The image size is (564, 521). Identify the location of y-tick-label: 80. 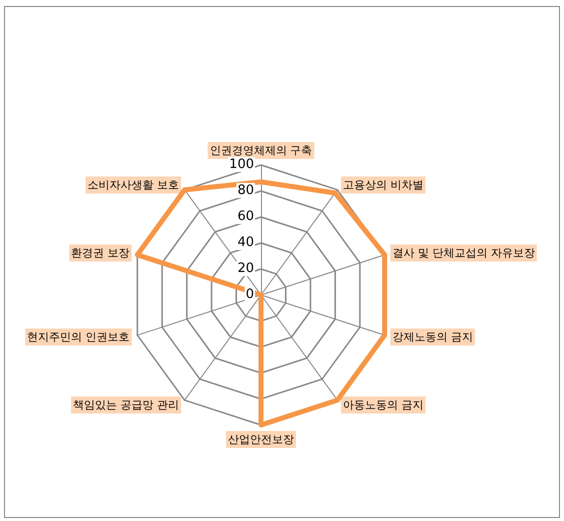
(245, 190).